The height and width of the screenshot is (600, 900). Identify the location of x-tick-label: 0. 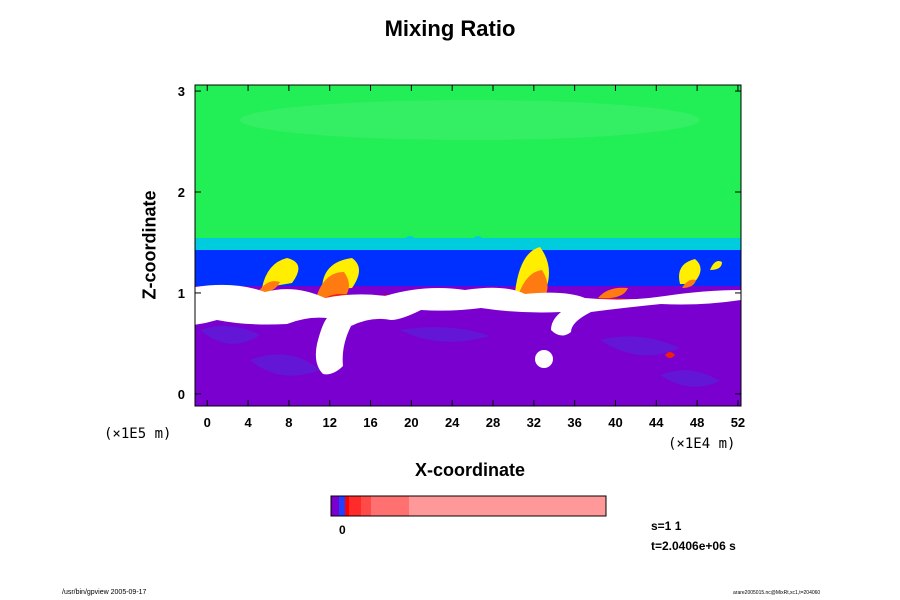
(207, 422).